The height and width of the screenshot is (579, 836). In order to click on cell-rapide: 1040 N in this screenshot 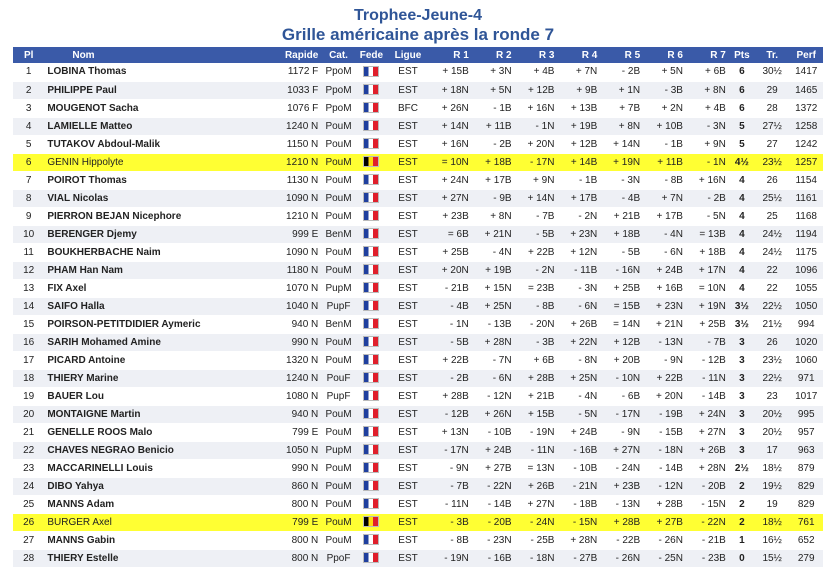, I will do `click(292, 306)`.